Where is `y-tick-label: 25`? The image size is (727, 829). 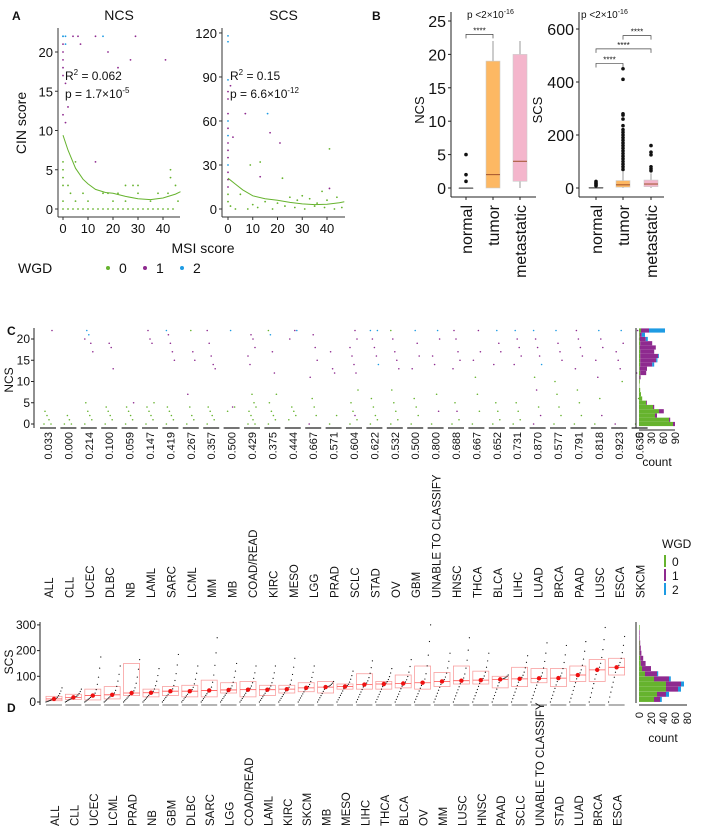
y-tick-label: 25 is located at coordinates (437, 22).